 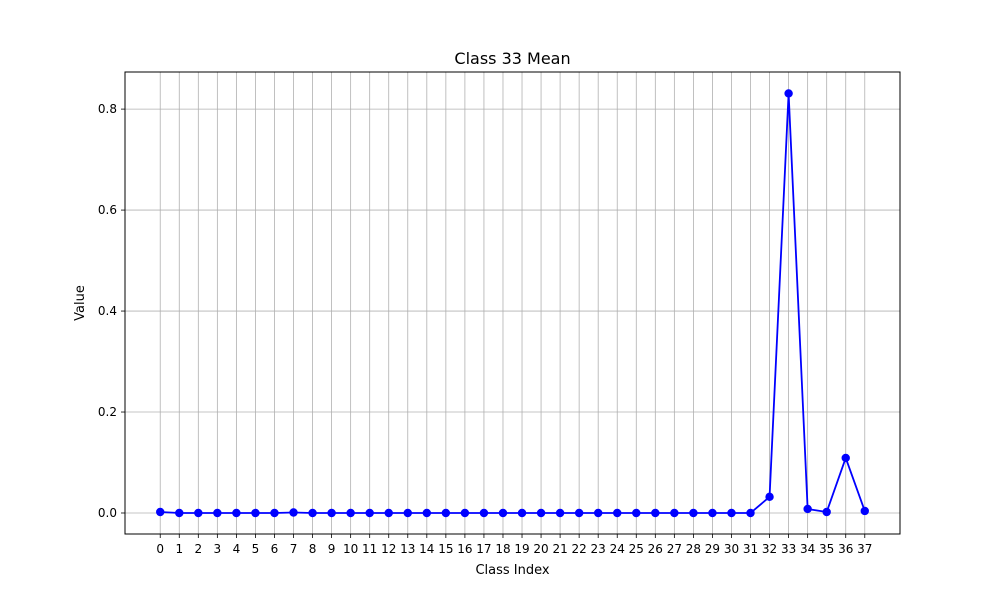 I want to click on x-tick-label: 20, so click(x=540, y=549).